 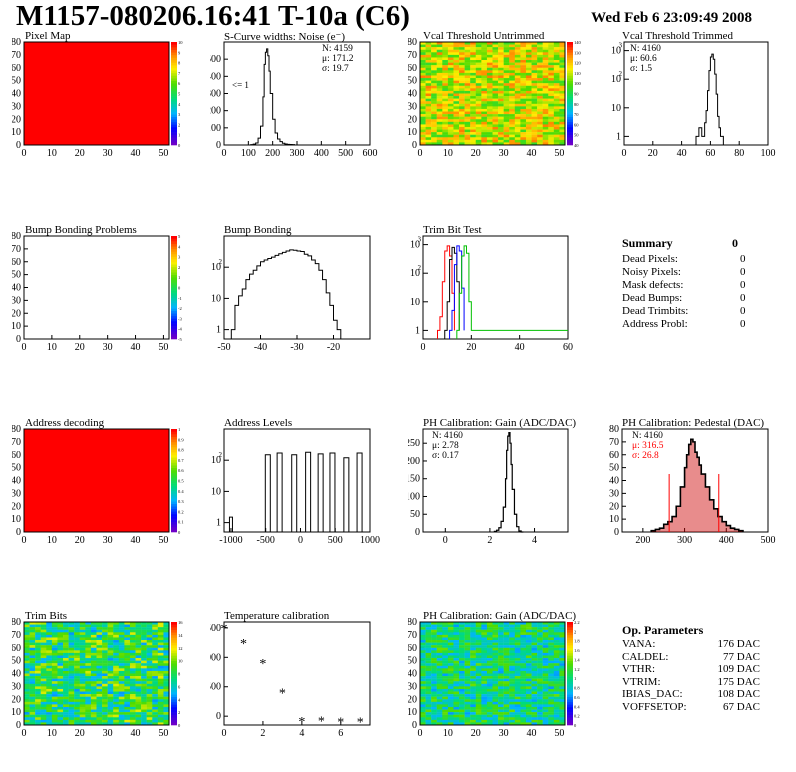 I want to click on plot-frame, so click(x=495, y=480).